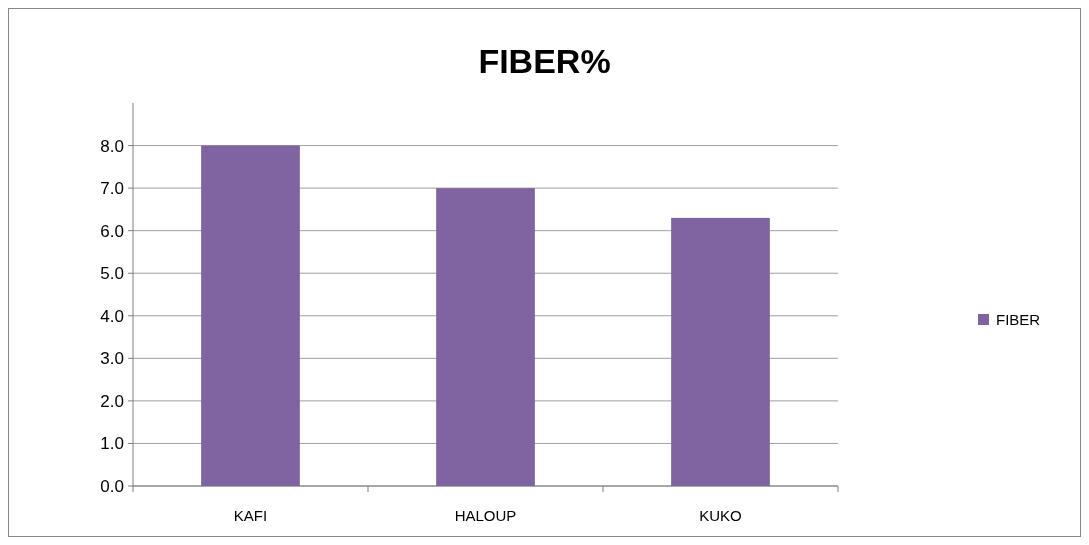 This screenshot has height=545, width=1089. I want to click on y-tick-label: 0.0, so click(112, 486).